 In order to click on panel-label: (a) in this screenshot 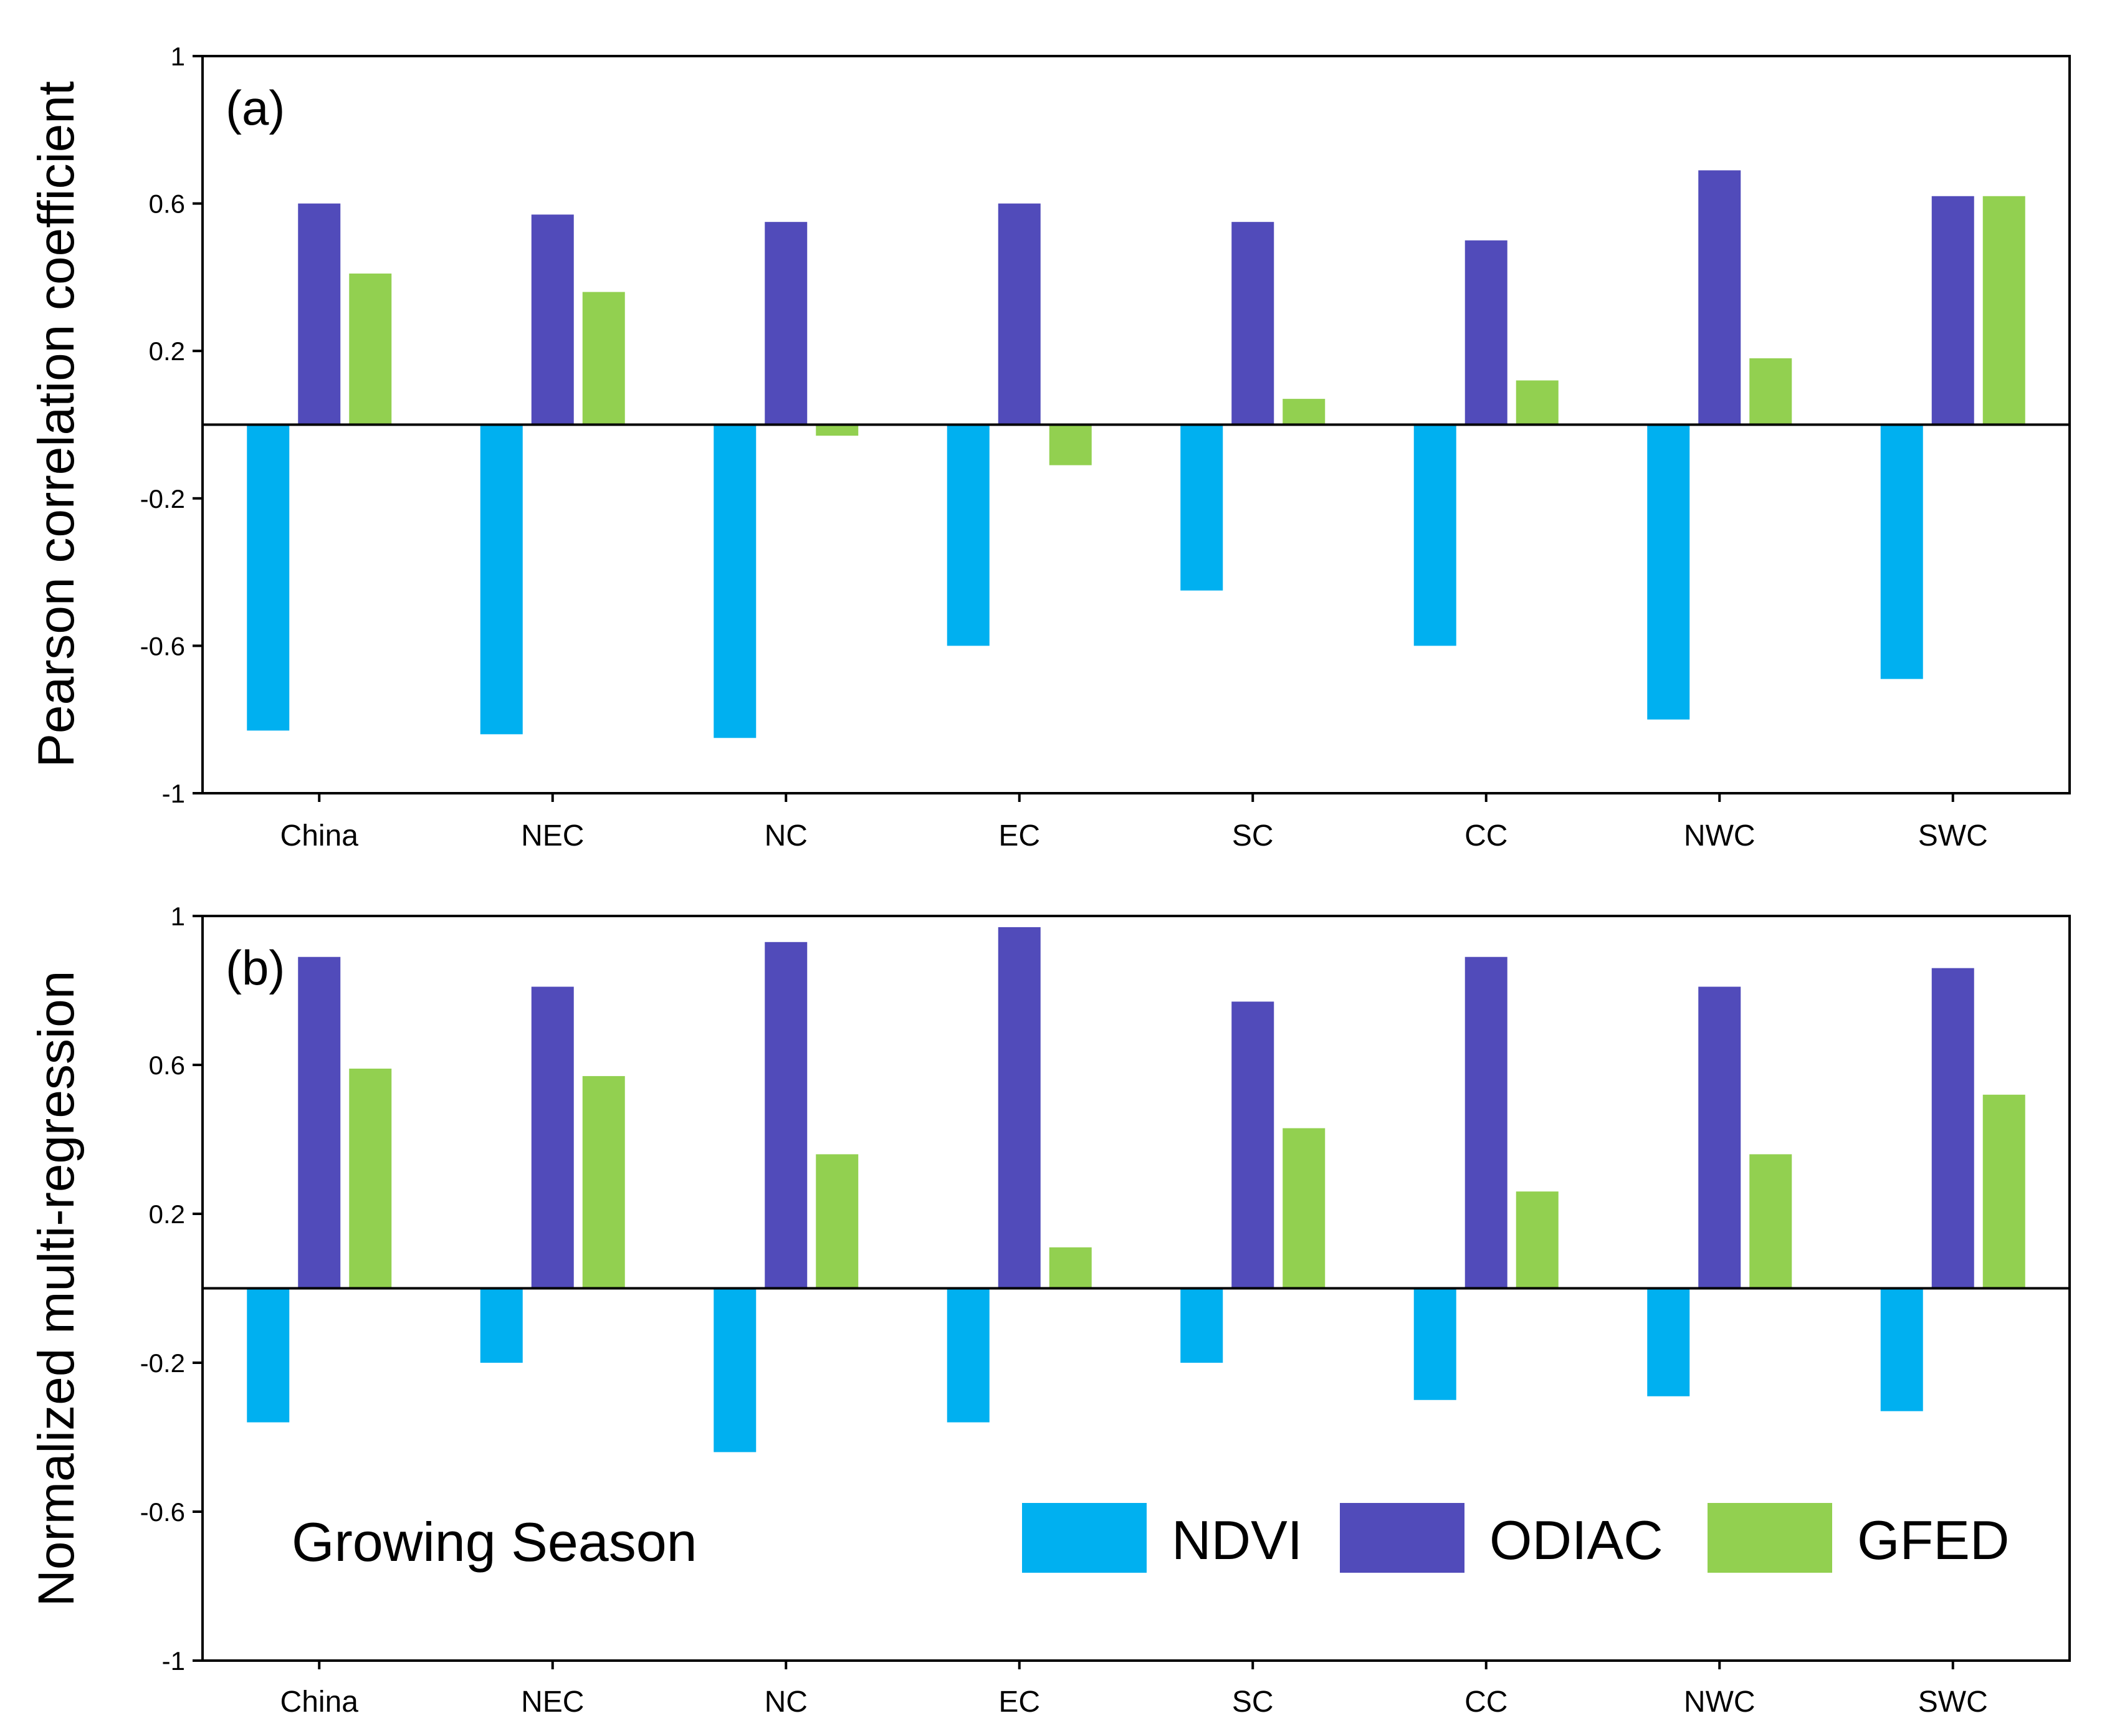, I will do `click(255, 107)`.